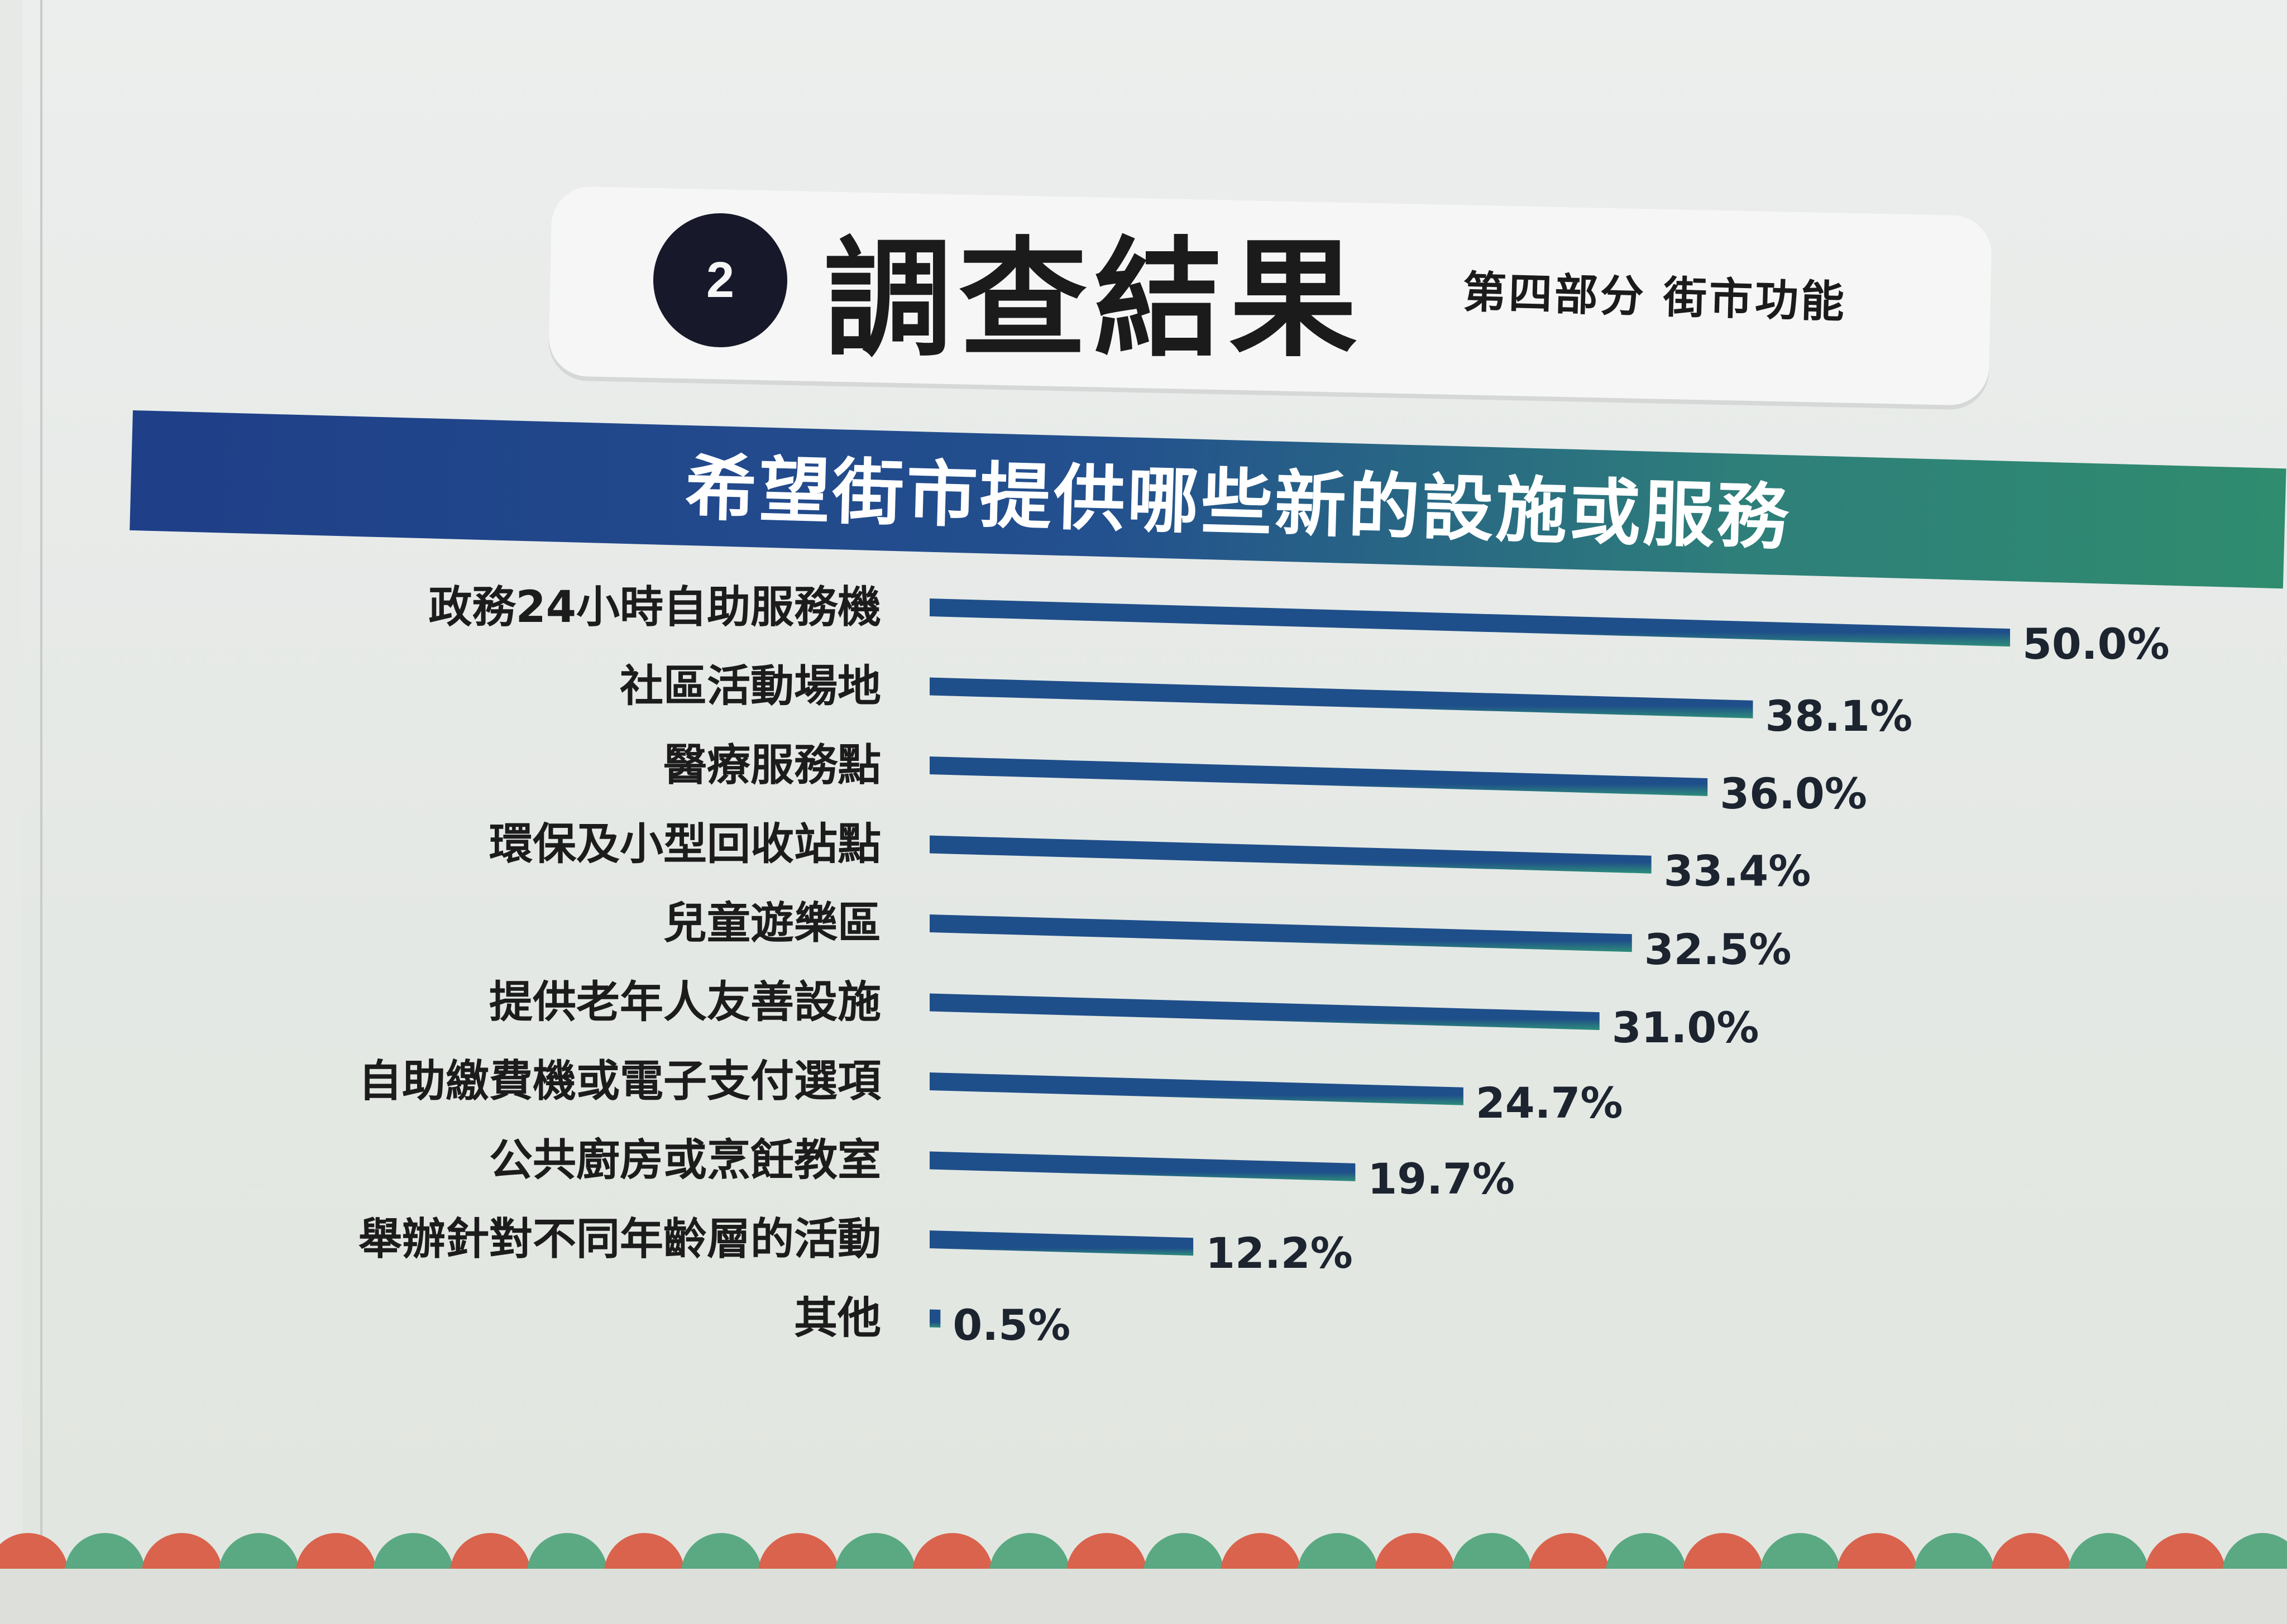 The height and width of the screenshot is (1624, 2287). I want to click on category-label: 醫療服務點, so click(772, 765).